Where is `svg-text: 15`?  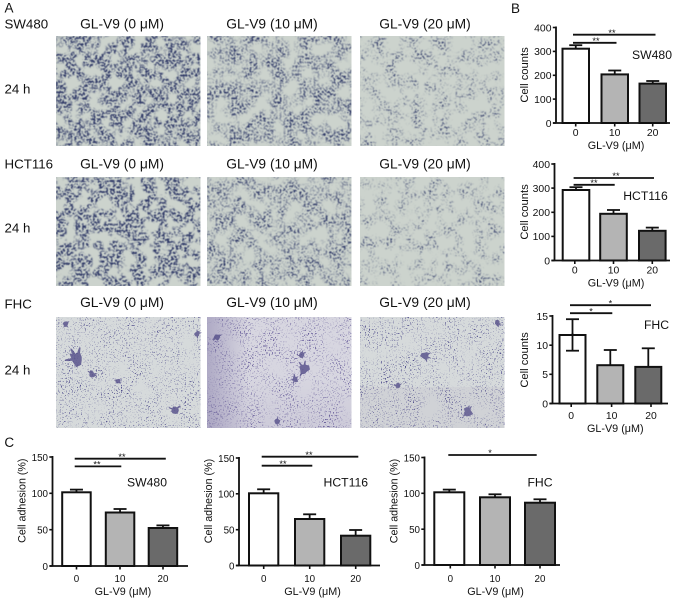 svg-text: 15 is located at coordinates (542, 317).